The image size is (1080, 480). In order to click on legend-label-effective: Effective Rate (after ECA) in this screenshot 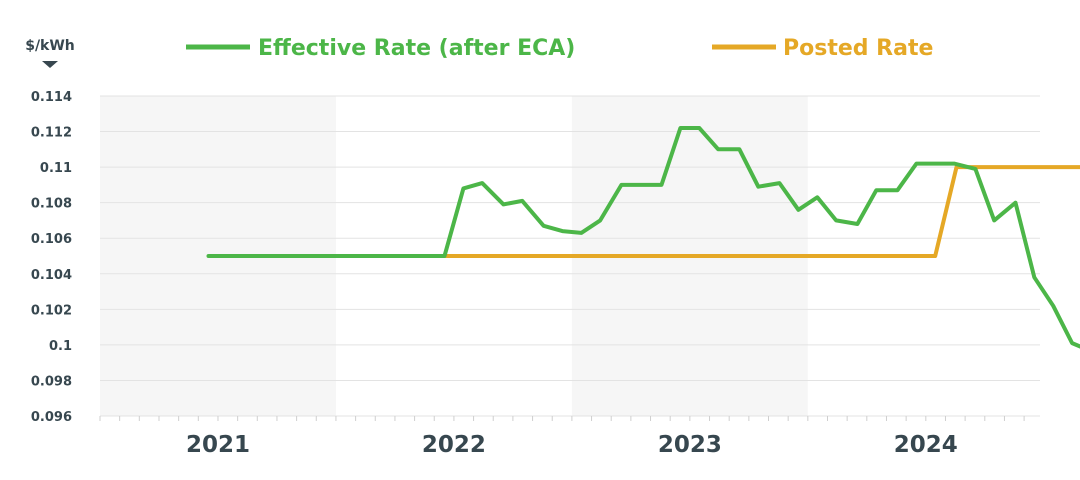, I will do `click(416, 48)`.